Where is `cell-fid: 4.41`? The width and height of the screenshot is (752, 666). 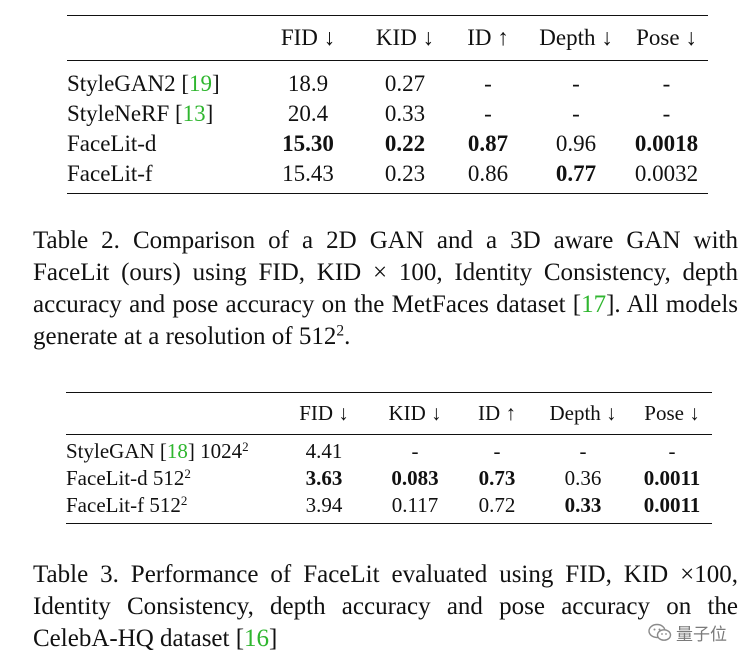 cell-fid: 4.41 is located at coordinates (324, 451).